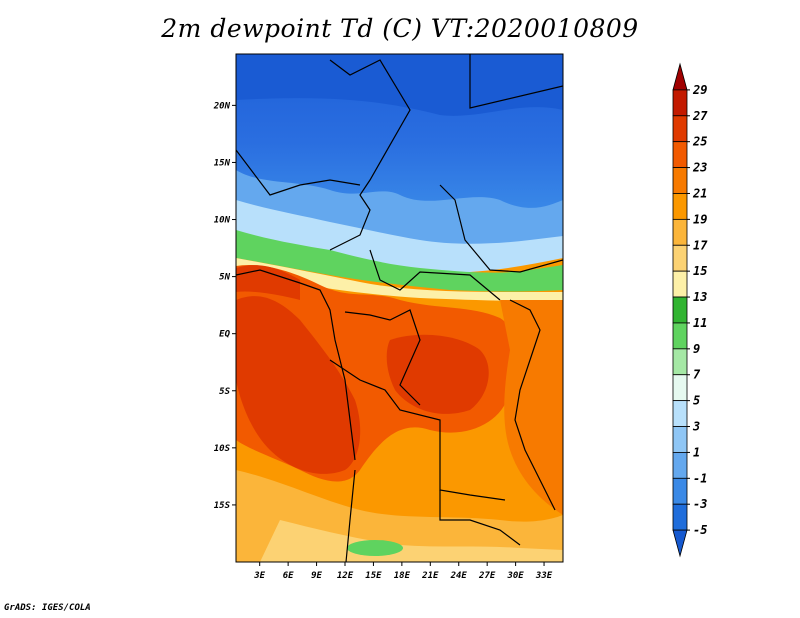 This screenshot has height=618, width=800. Describe the element at coordinates (690, 310) in the screenshot. I see `colorbar: 29 27 25 23 21 19 17 15 13 11 9 7 5 3 1 -1 -3 -5` at that location.